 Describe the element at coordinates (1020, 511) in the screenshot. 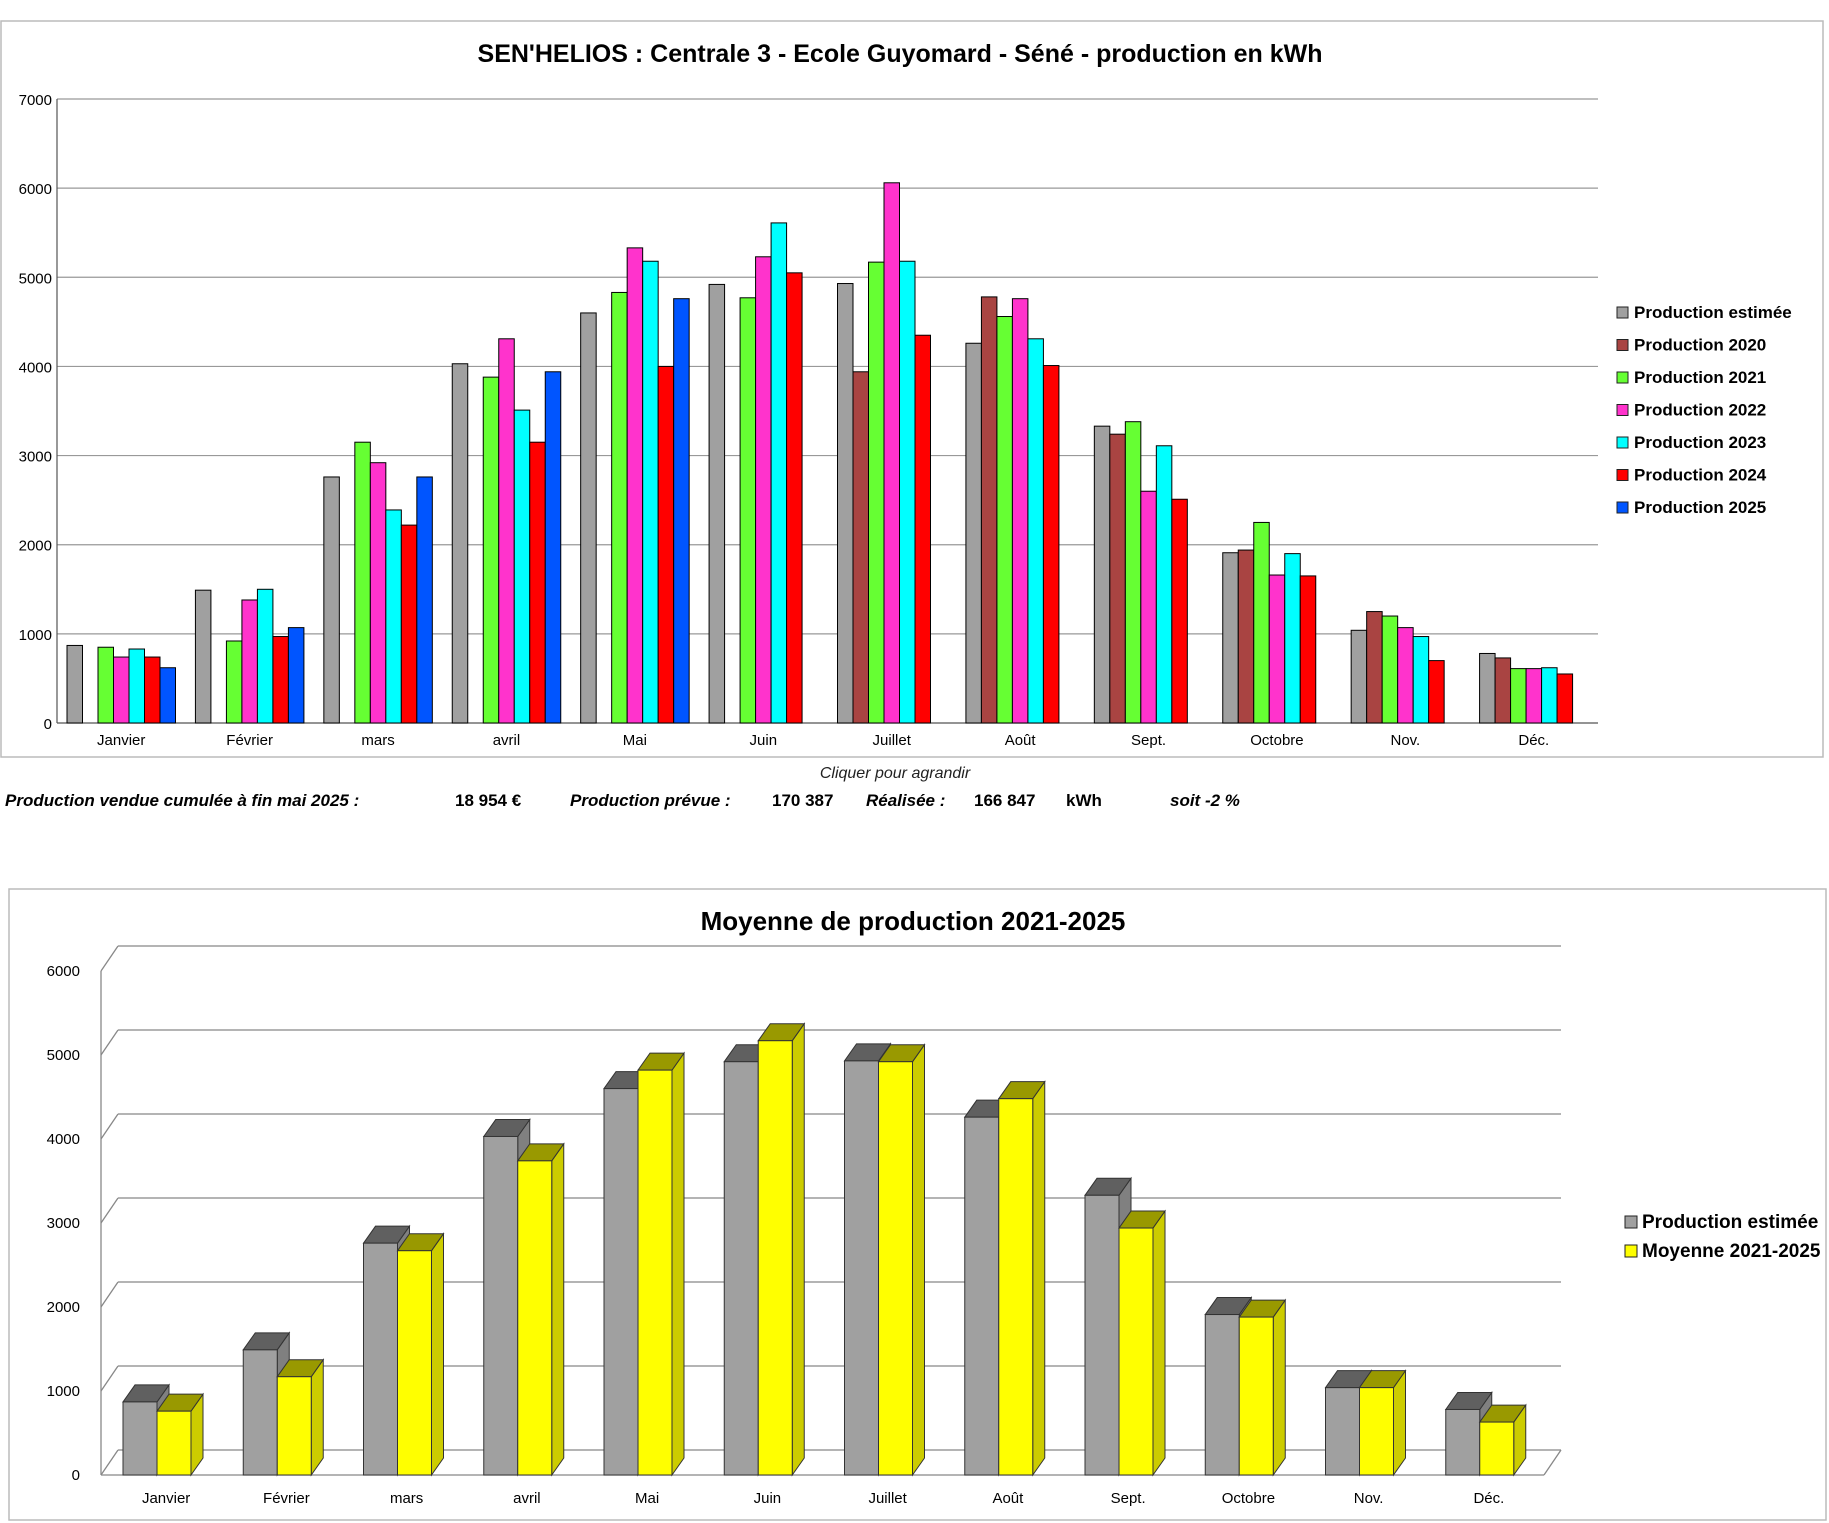

I see `bar-production-2022-aout` at that location.